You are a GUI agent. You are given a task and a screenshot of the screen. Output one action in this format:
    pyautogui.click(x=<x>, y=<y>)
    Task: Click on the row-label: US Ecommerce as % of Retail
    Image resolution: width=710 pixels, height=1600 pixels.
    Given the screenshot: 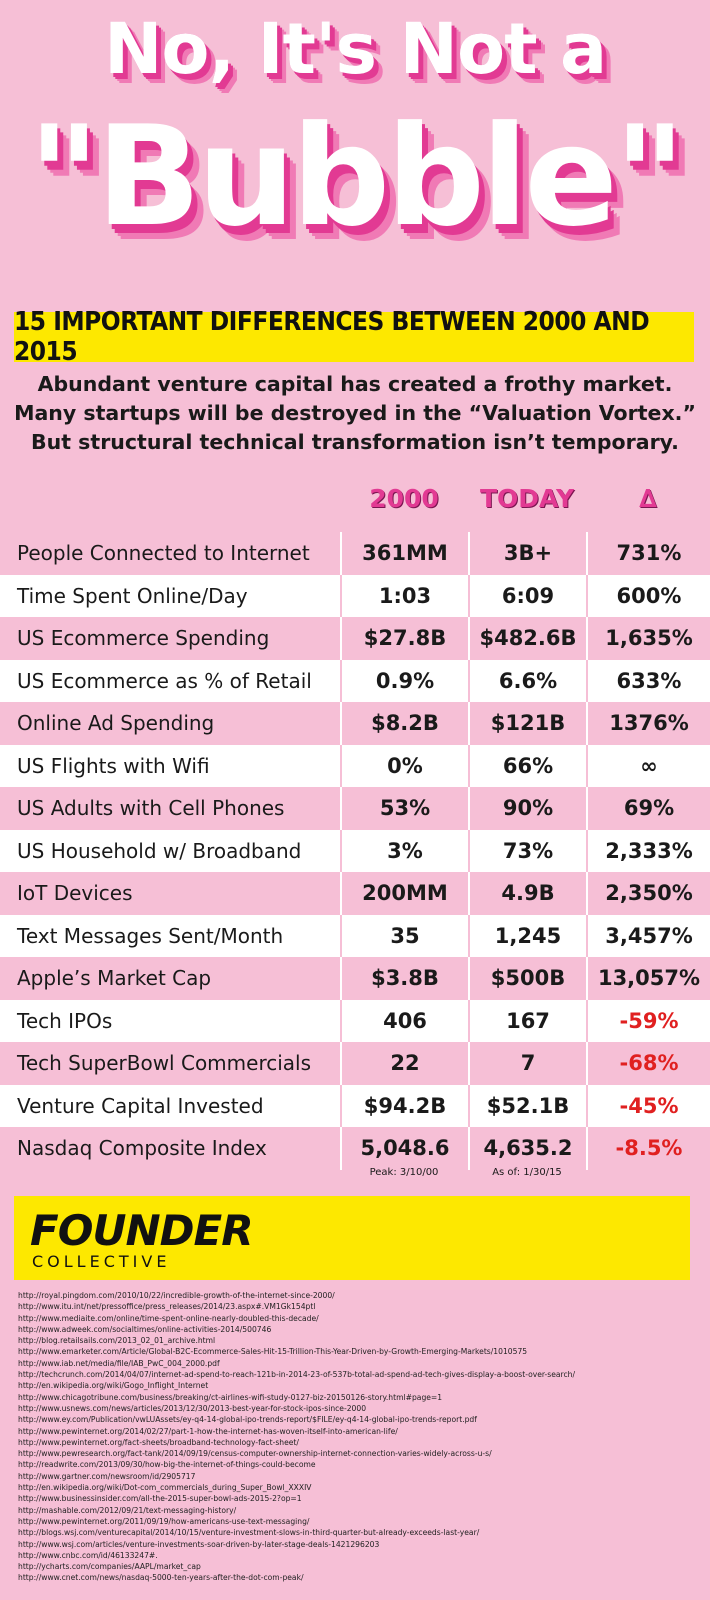 What is the action you would take?
    pyautogui.click(x=164, y=680)
    